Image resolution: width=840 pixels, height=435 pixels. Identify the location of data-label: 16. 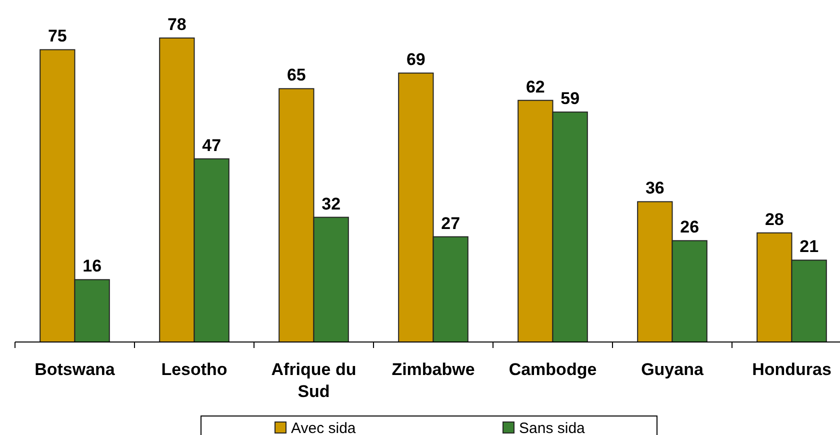
(92, 266).